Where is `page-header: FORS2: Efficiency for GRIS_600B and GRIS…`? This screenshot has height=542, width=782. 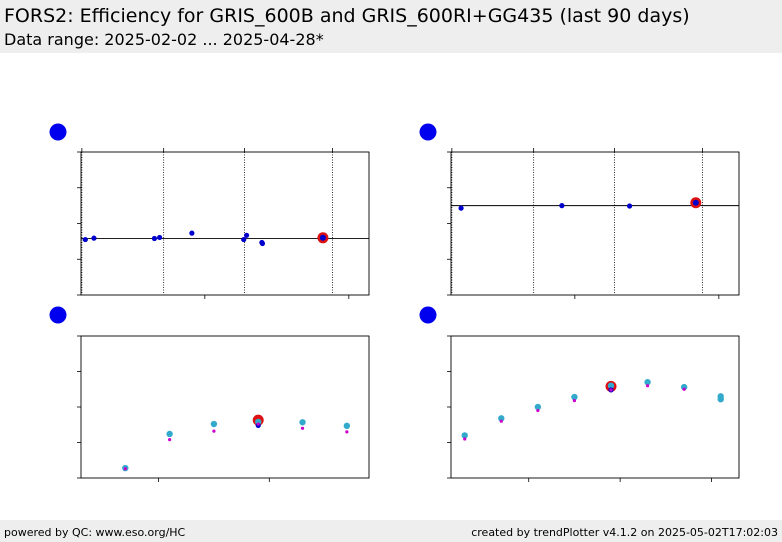
page-header: FORS2: Efficiency for GRIS_600B and GRIS… is located at coordinates (391, 26).